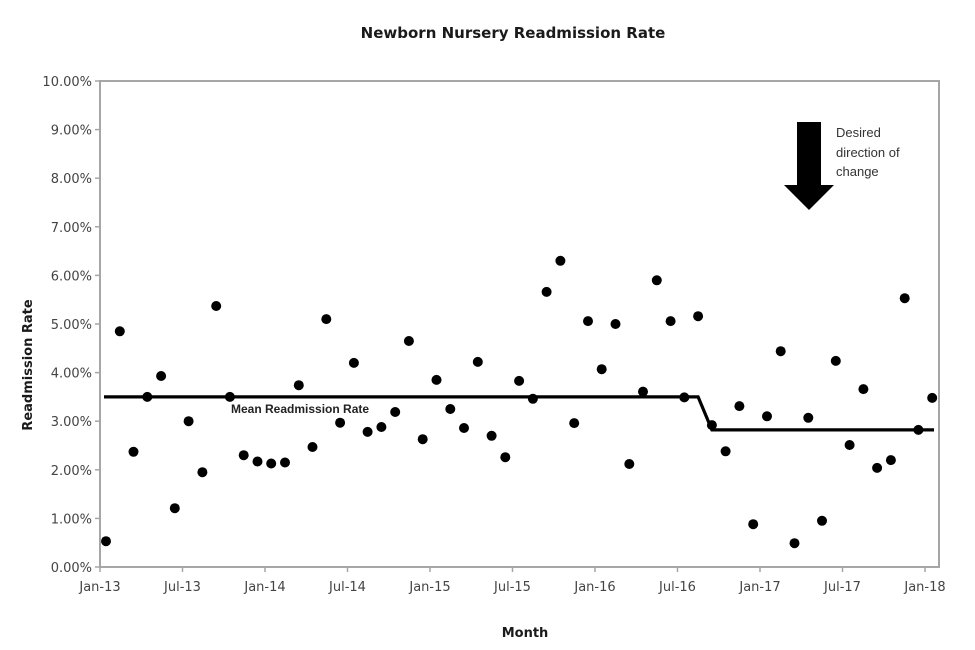 The width and height of the screenshot is (975, 650). I want to click on x-tick-label: Jul-16, so click(677, 587).